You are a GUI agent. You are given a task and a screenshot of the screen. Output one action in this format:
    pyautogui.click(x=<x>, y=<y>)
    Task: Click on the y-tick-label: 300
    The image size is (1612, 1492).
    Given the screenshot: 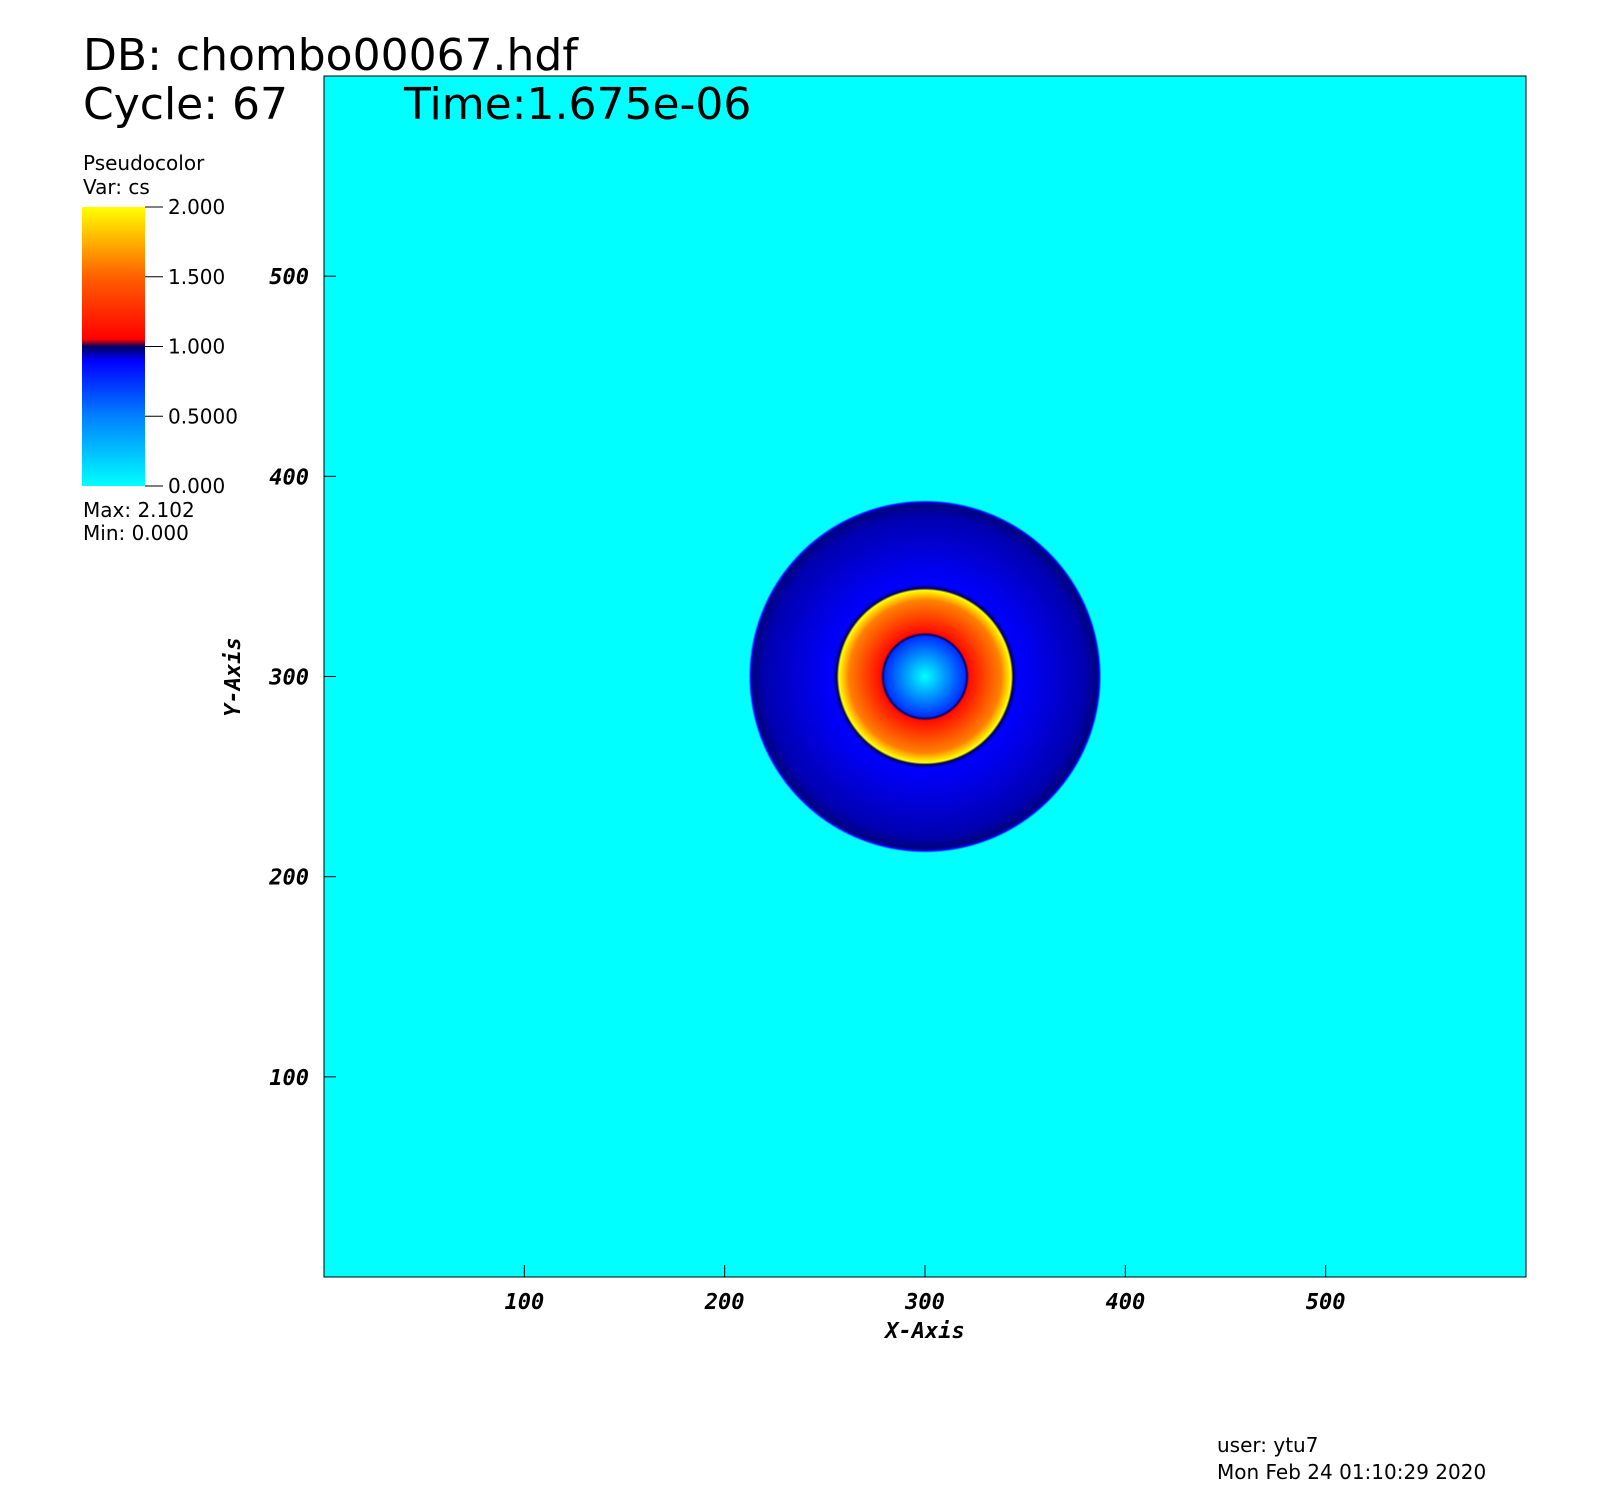 What is the action you would take?
    pyautogui.click(x=288, y=678)
    